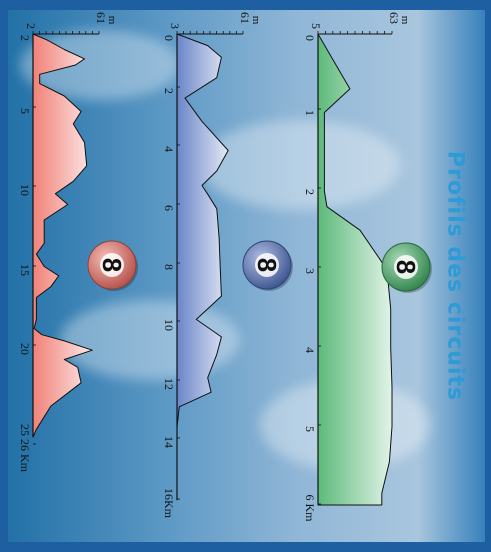 This screenshot has height=552, width=491. What do you see at coordinates (169, 503) in the screenshot?
I see `distance-tick-label: 16Km` at bounding box center [169, 503].